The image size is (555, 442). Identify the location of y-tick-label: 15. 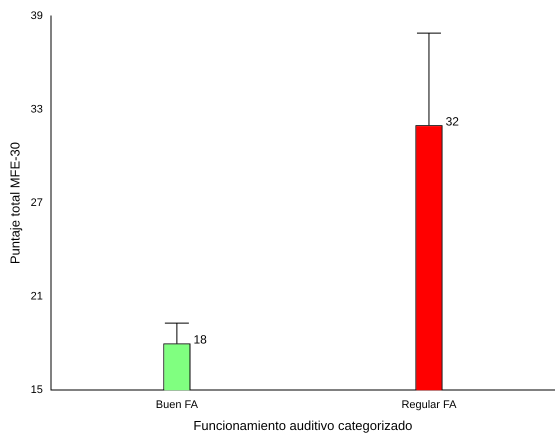
(36, 390).